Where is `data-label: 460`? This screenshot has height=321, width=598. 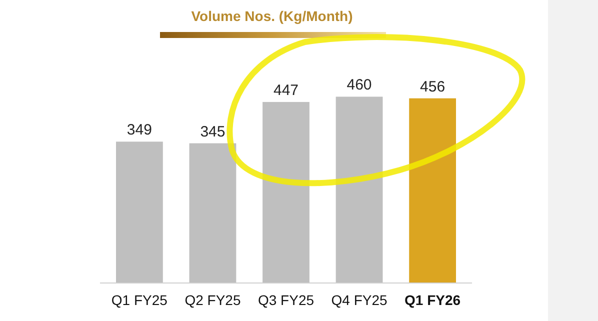
data-label: 460 is located at coordinates (359, 85).